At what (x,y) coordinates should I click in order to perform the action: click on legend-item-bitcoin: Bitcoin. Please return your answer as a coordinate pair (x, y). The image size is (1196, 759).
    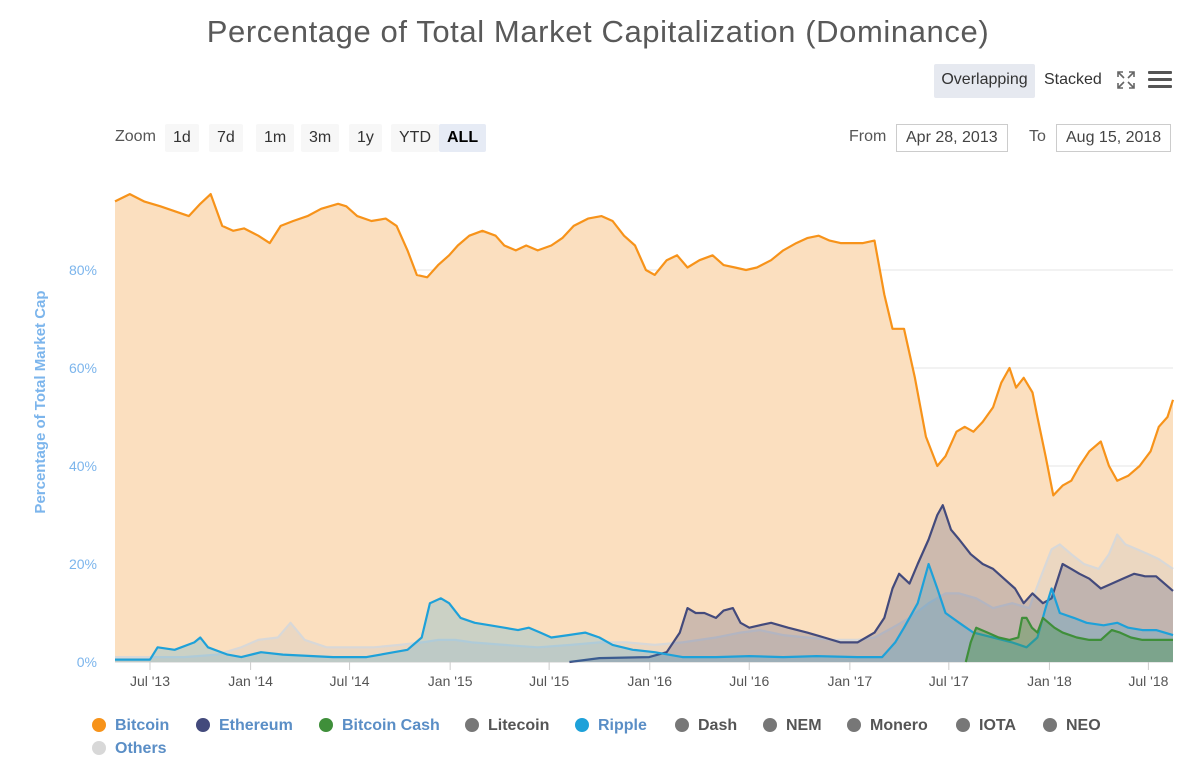
    Looking at the image, I should click on (130, 726).